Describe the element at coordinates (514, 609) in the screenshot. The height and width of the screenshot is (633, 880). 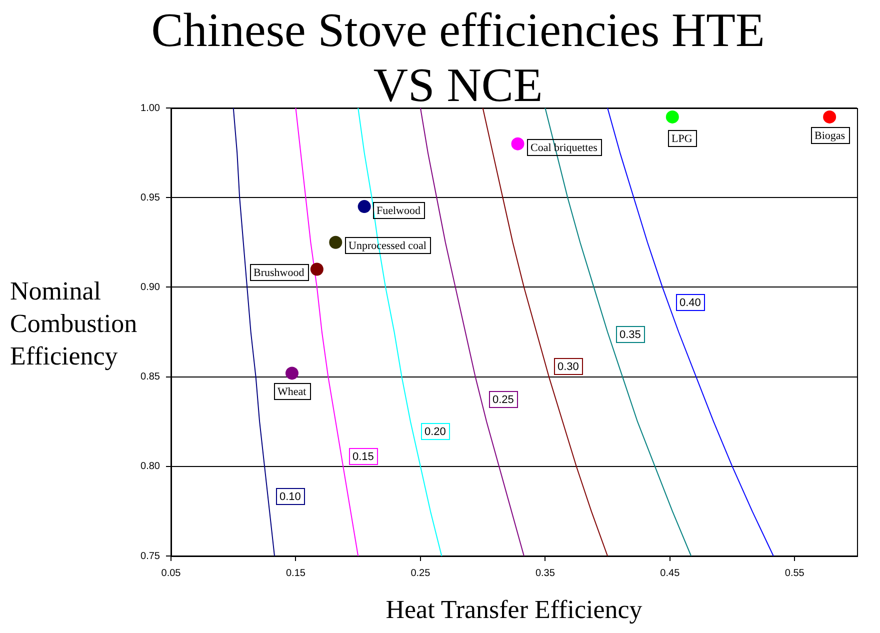
I see `x-axis-title: Heat Transfer Efficiency` at that location.